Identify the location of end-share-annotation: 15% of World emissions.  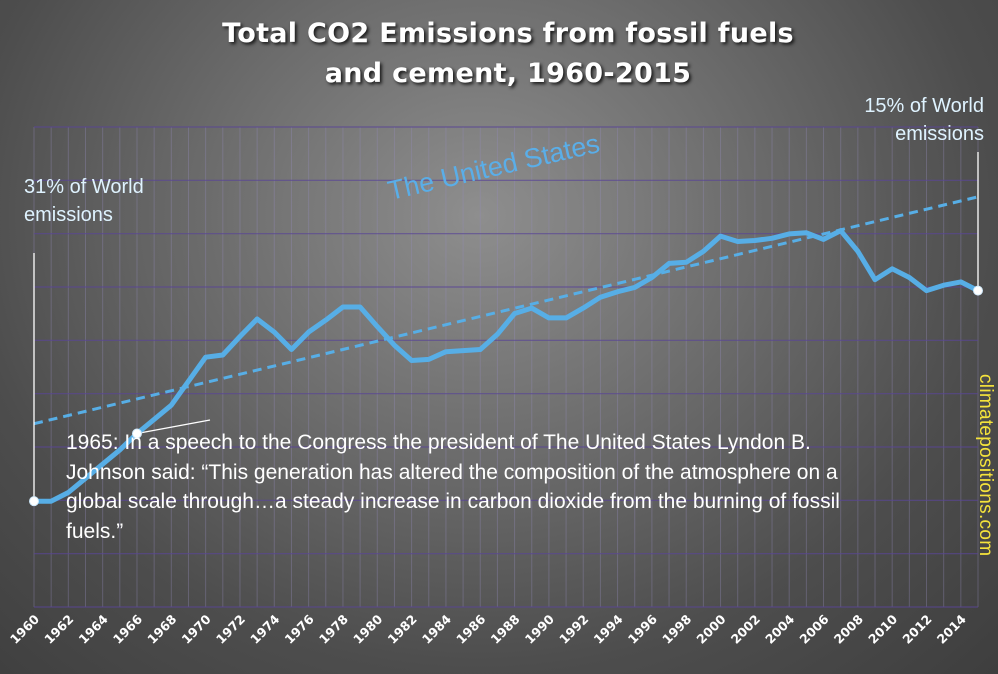
(924, 120).